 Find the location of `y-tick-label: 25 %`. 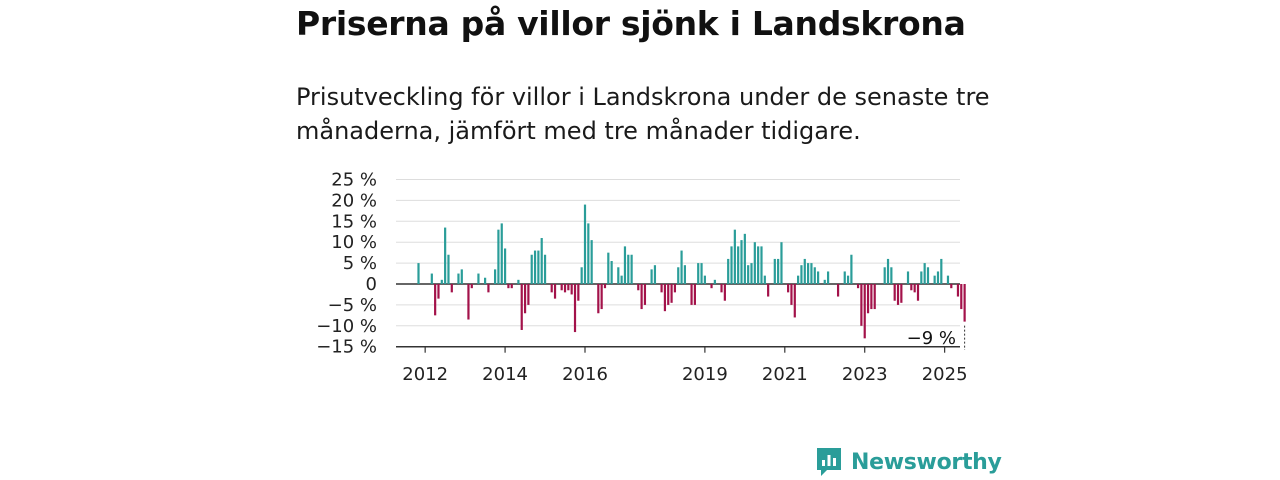

y-tick-label: 25 % is located at coordinates (354, 180).